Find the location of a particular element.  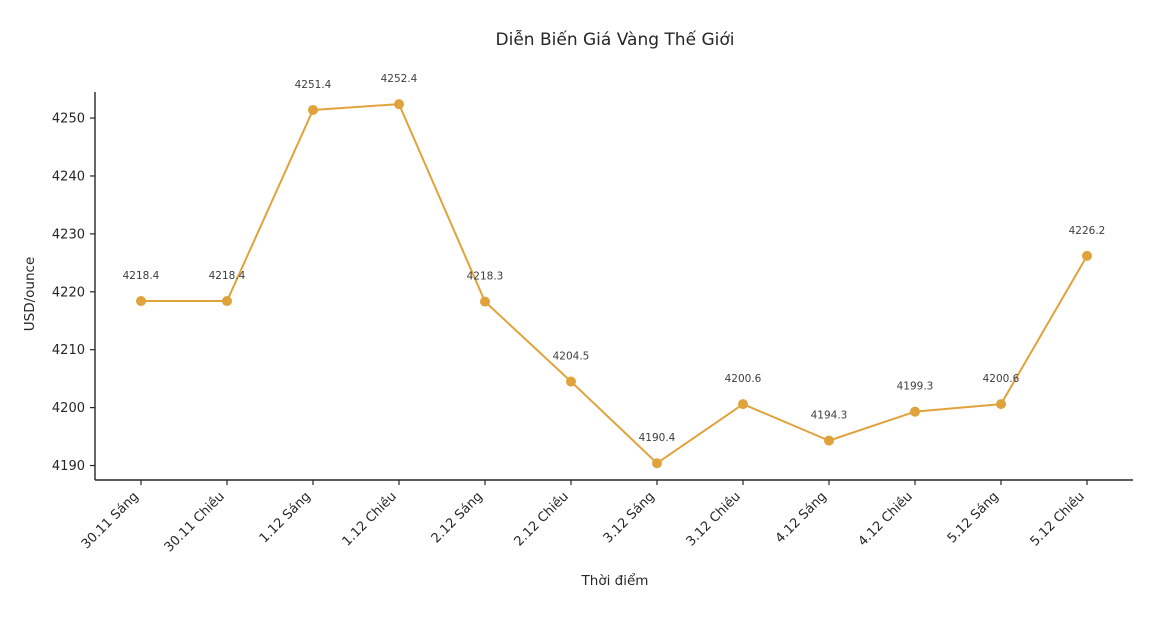

chart-title: Diễn Biến Giá Vàng Thế Giới is located at coordinates (615, 40).